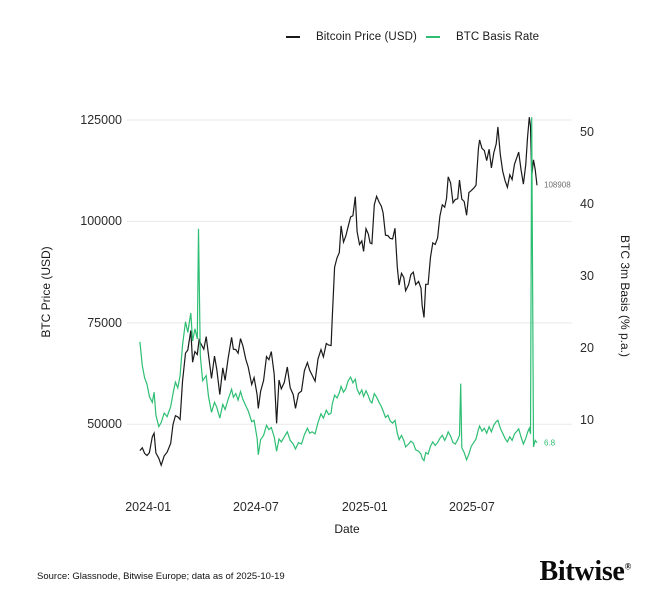  Describe the element at coordinates (104, 322) in the screenshot. I see `price-tick-label: 75000` at that location.